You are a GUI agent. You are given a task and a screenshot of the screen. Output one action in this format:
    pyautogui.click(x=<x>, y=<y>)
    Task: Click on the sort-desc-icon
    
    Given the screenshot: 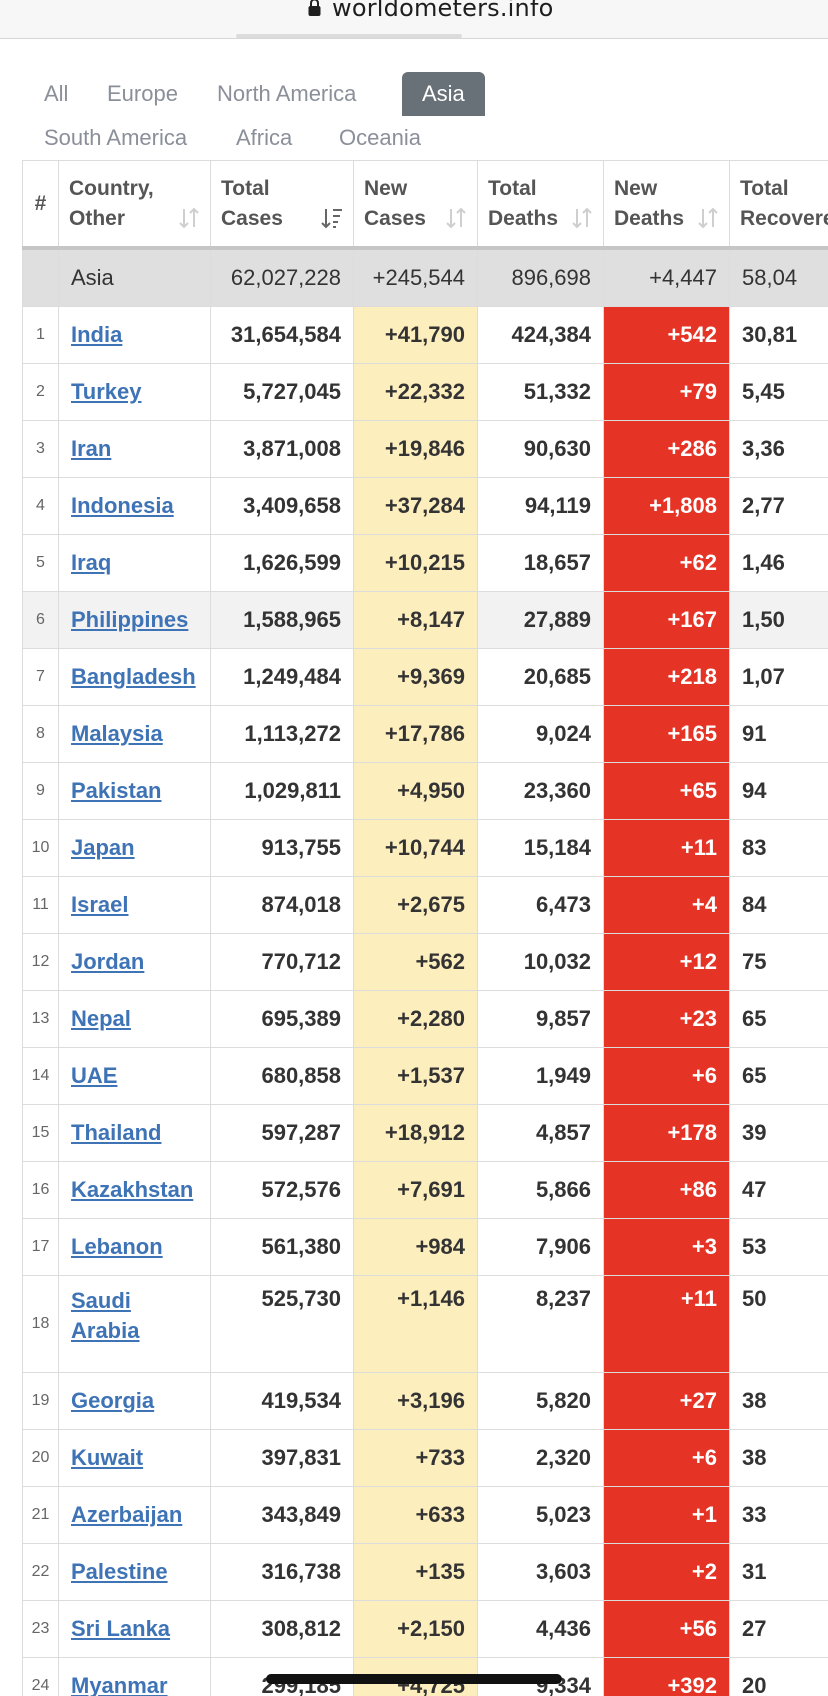 What is the action you would take?
    pyautogui.click(x=331, y=219)
    